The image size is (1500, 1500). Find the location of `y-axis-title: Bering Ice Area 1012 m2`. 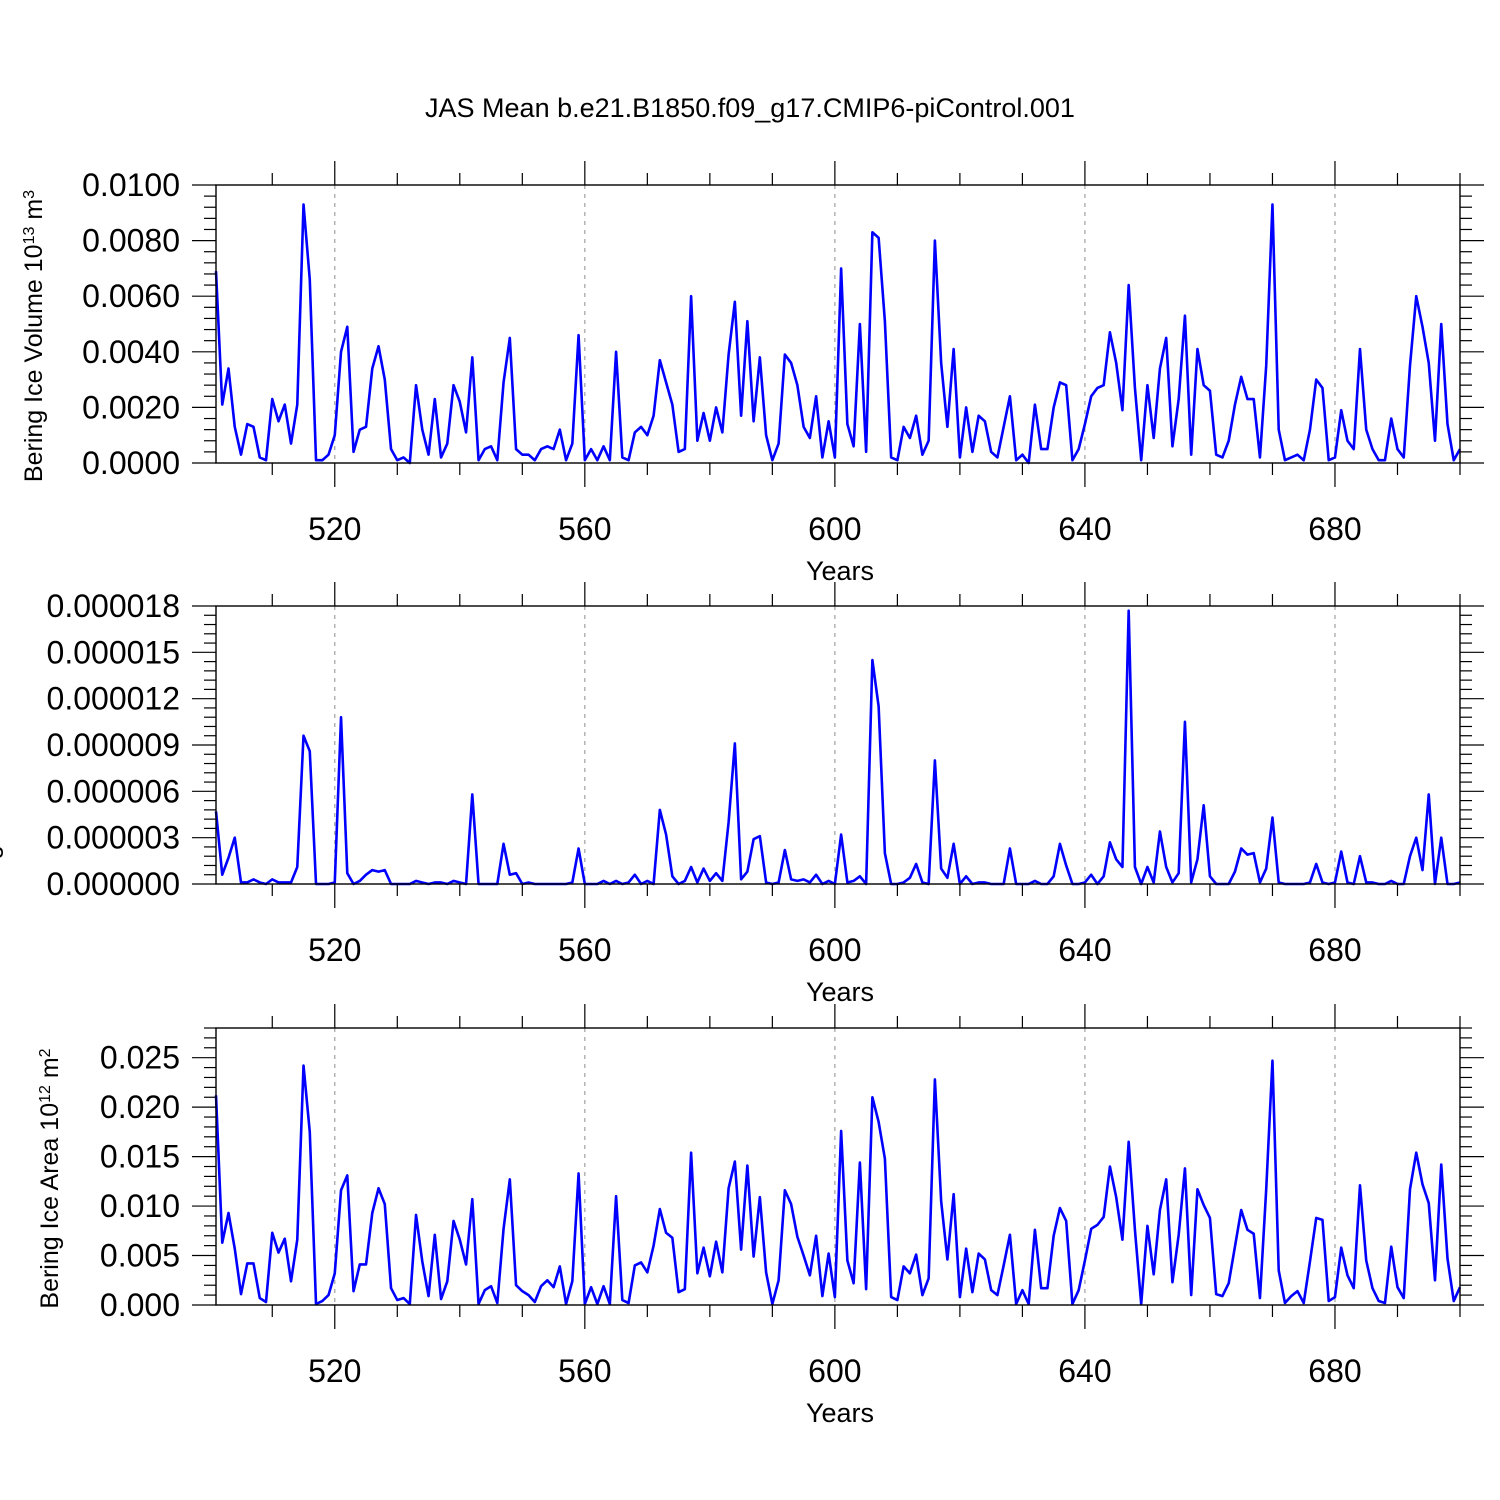

y-axis-title: Bering Ice Area 1012 m2 is located at coordinates (50, 1178).